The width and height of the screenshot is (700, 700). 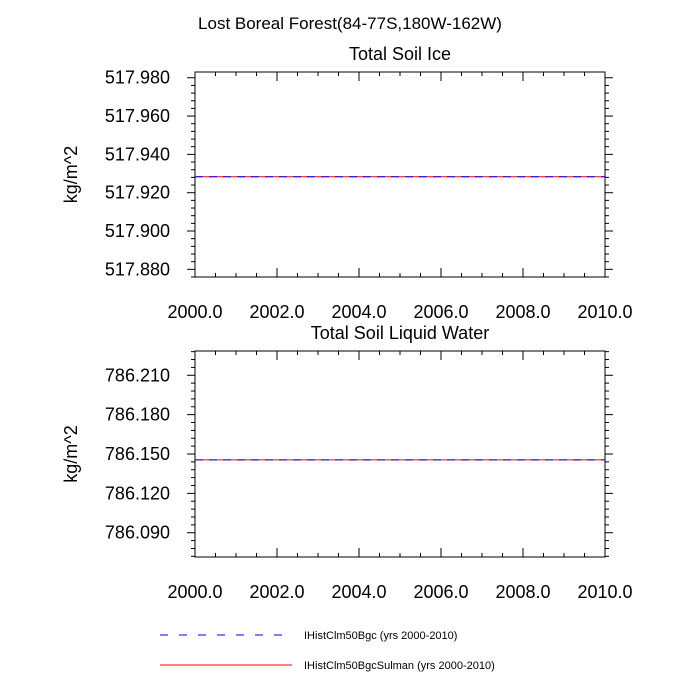 What do you see at coordinates (604, 312) in the screenshot?
I see `panel-1-x-tick-label: 2010.0` at bounding box center [604, 312].